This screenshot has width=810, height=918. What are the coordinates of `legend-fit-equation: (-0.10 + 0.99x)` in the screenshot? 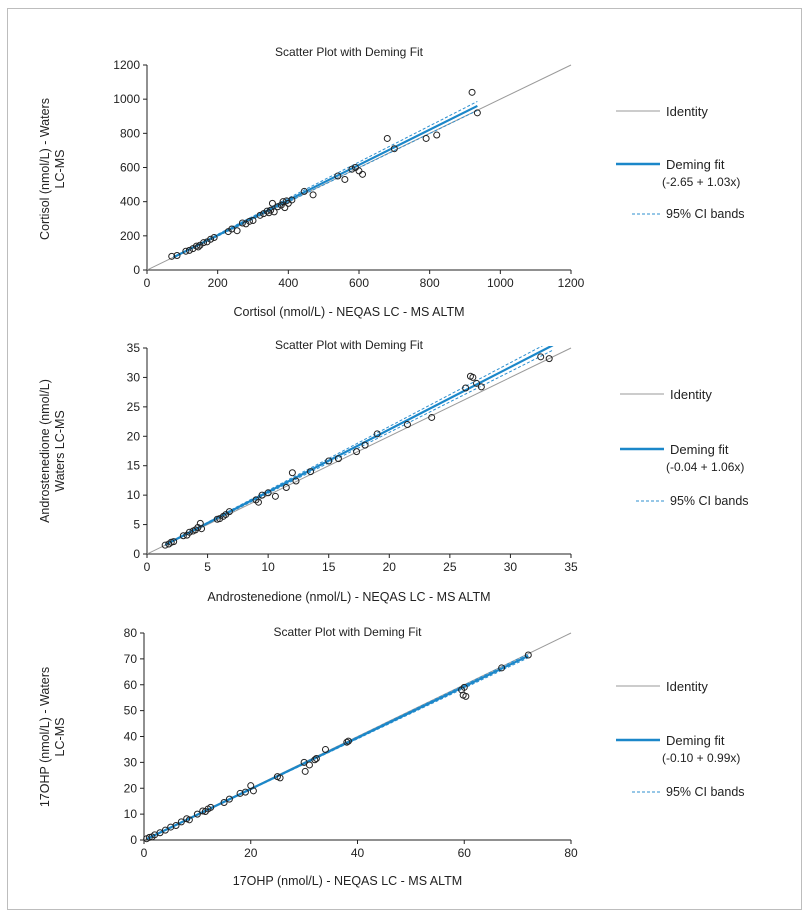 It's located at (701, 758).